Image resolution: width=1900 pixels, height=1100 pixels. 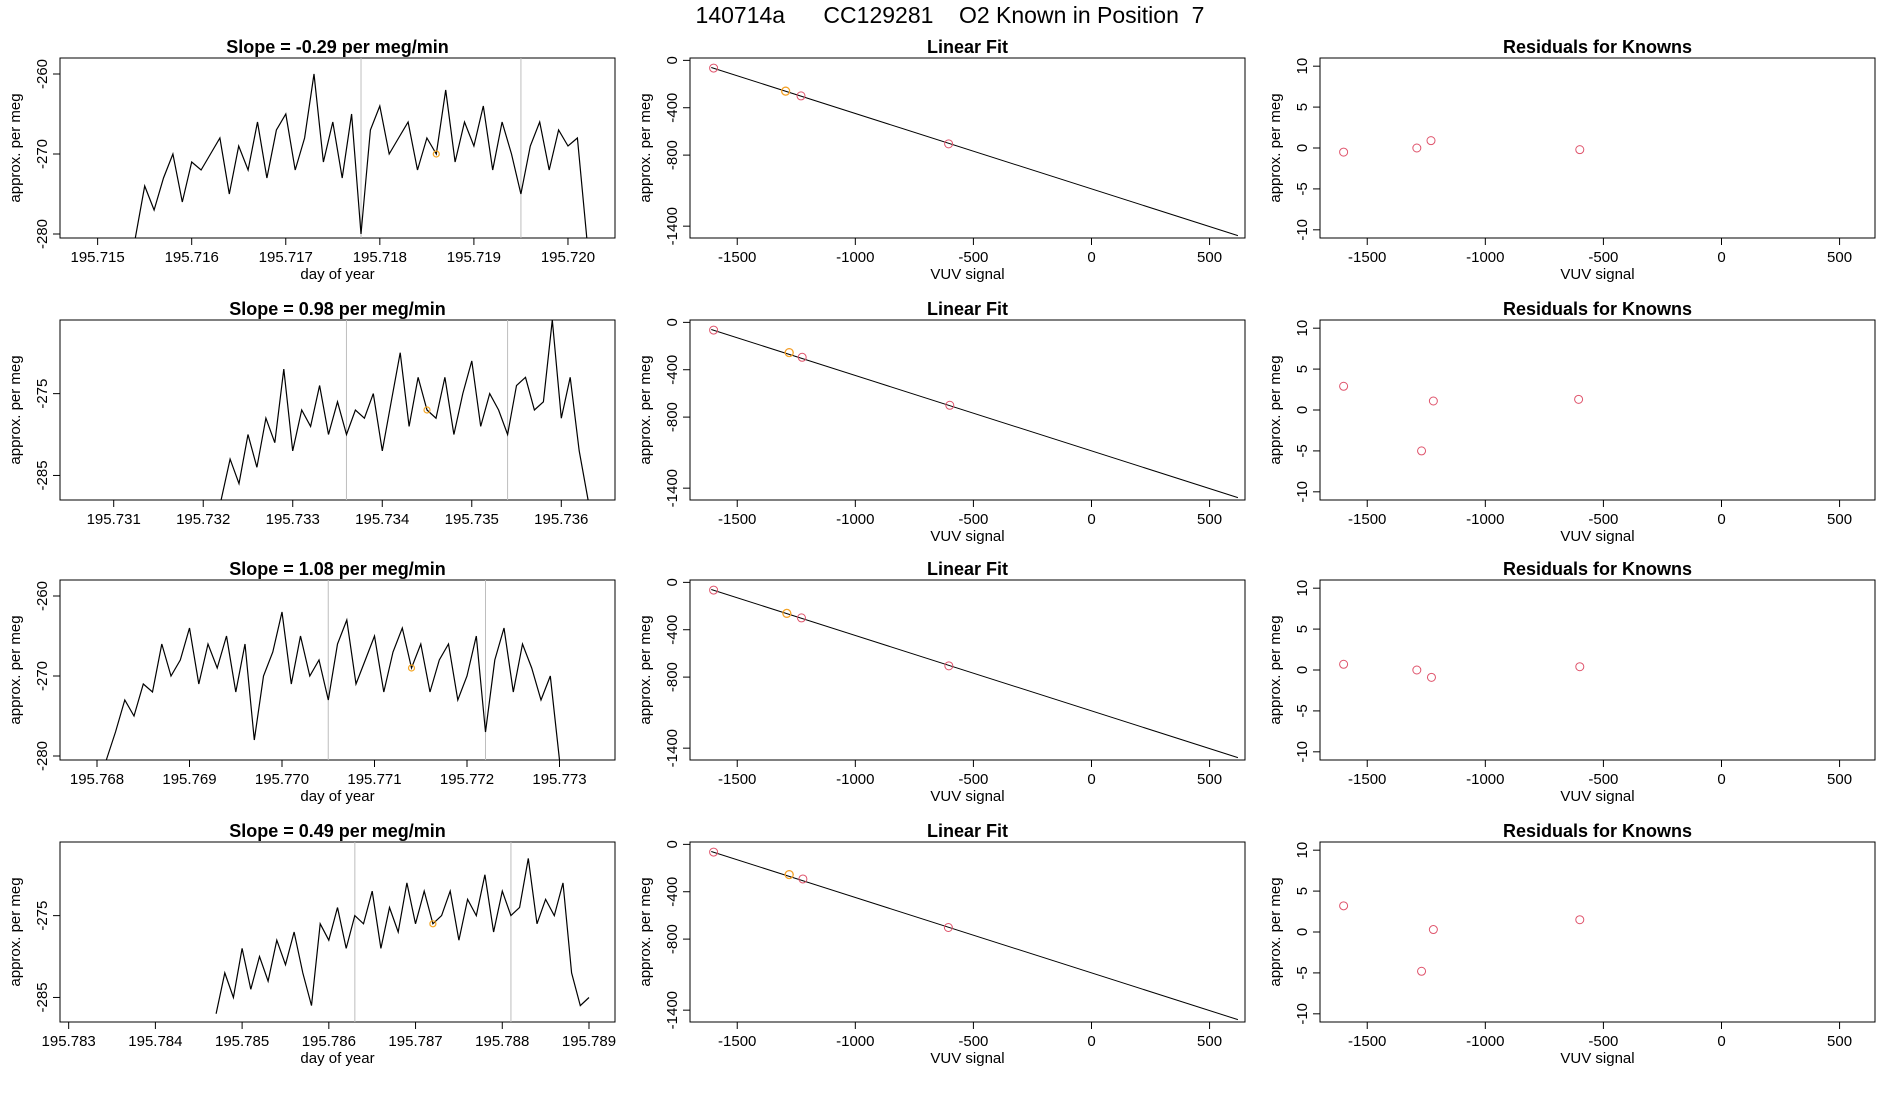 I want to click on panel-title: Slope = 1.08 per meg/min, so click(x=337, y=569).